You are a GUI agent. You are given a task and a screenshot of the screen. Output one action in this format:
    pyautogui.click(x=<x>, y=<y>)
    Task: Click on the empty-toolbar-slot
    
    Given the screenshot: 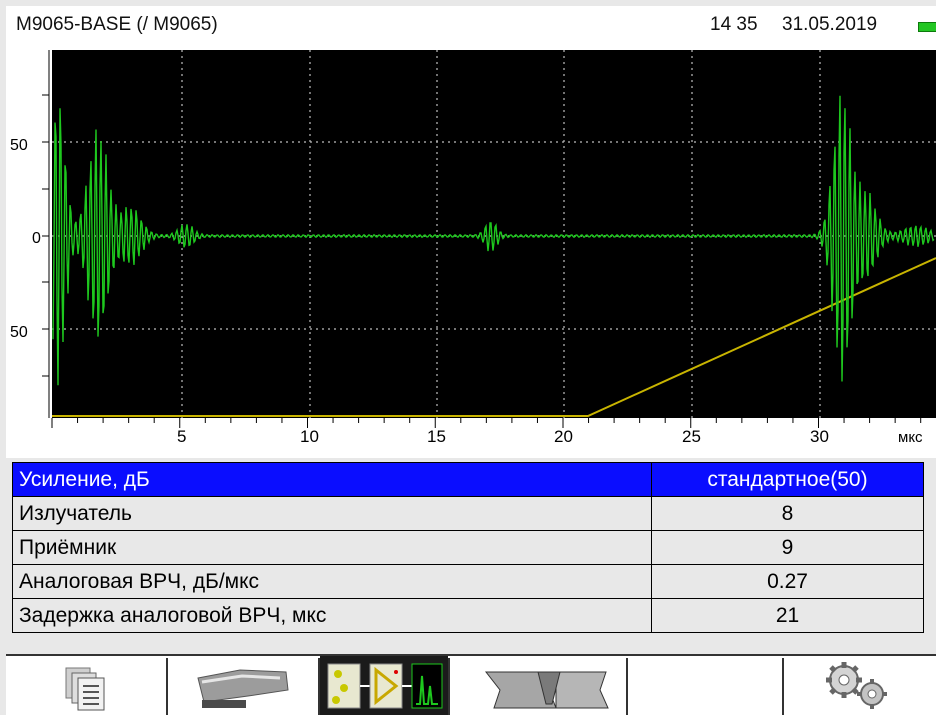 What is the action you would take?
    pyautogui.click(x=705, y=685)
    